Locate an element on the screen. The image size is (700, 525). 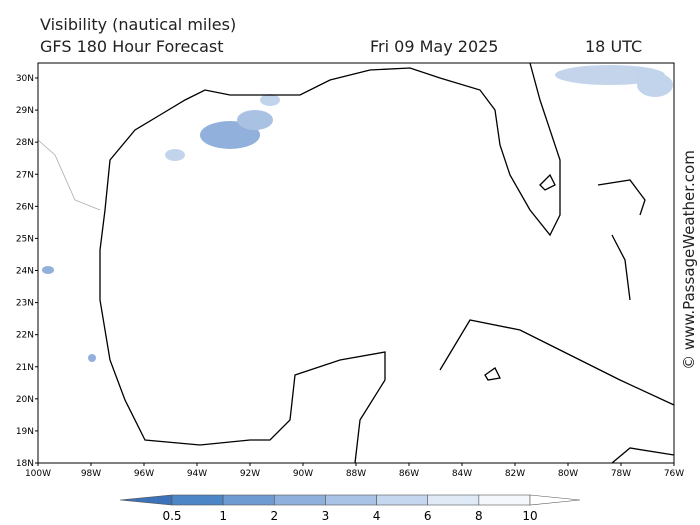
lat-label: 26N is located at coordinates (25, 207).